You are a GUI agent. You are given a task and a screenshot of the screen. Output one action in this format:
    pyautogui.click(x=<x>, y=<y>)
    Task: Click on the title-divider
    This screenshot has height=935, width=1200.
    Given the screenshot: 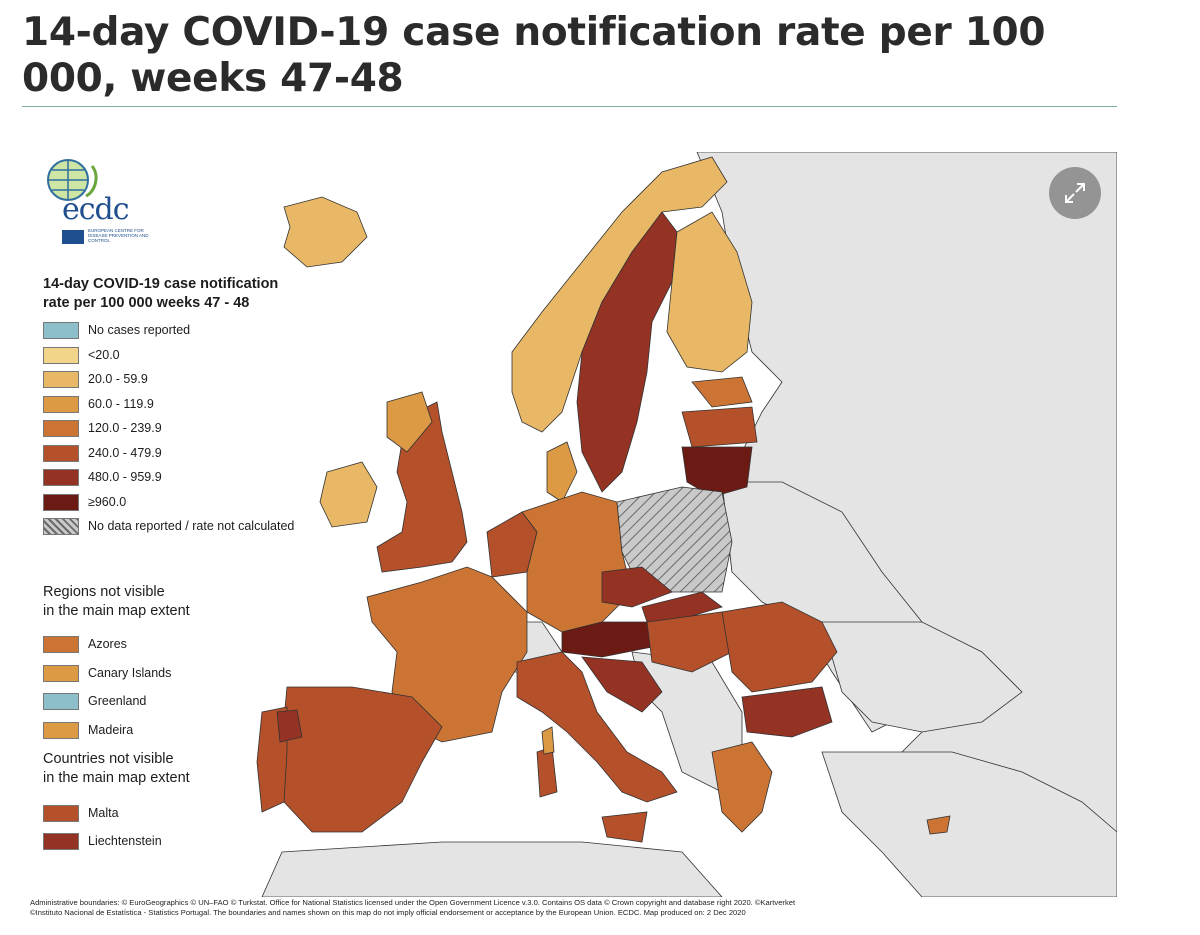 What is the action you would take?
    pyautogui.click(x=569, y=106)
    